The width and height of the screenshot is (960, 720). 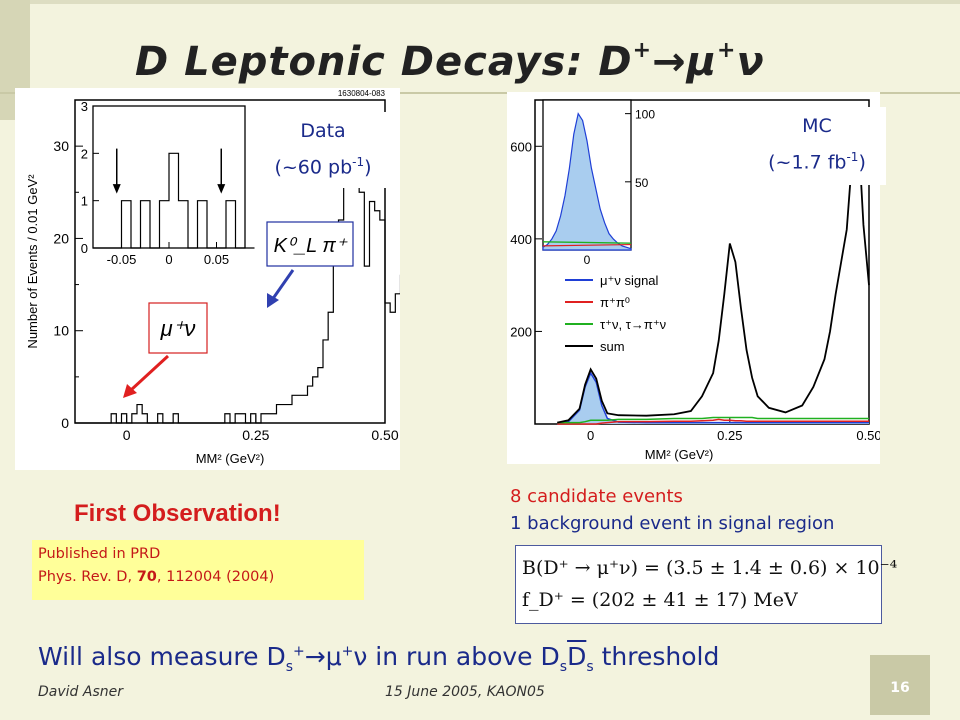 What do you see at coordinates (65, 423) in the screenshot?
I see `y-tick-label: 0` at bounding box center [65, 423].